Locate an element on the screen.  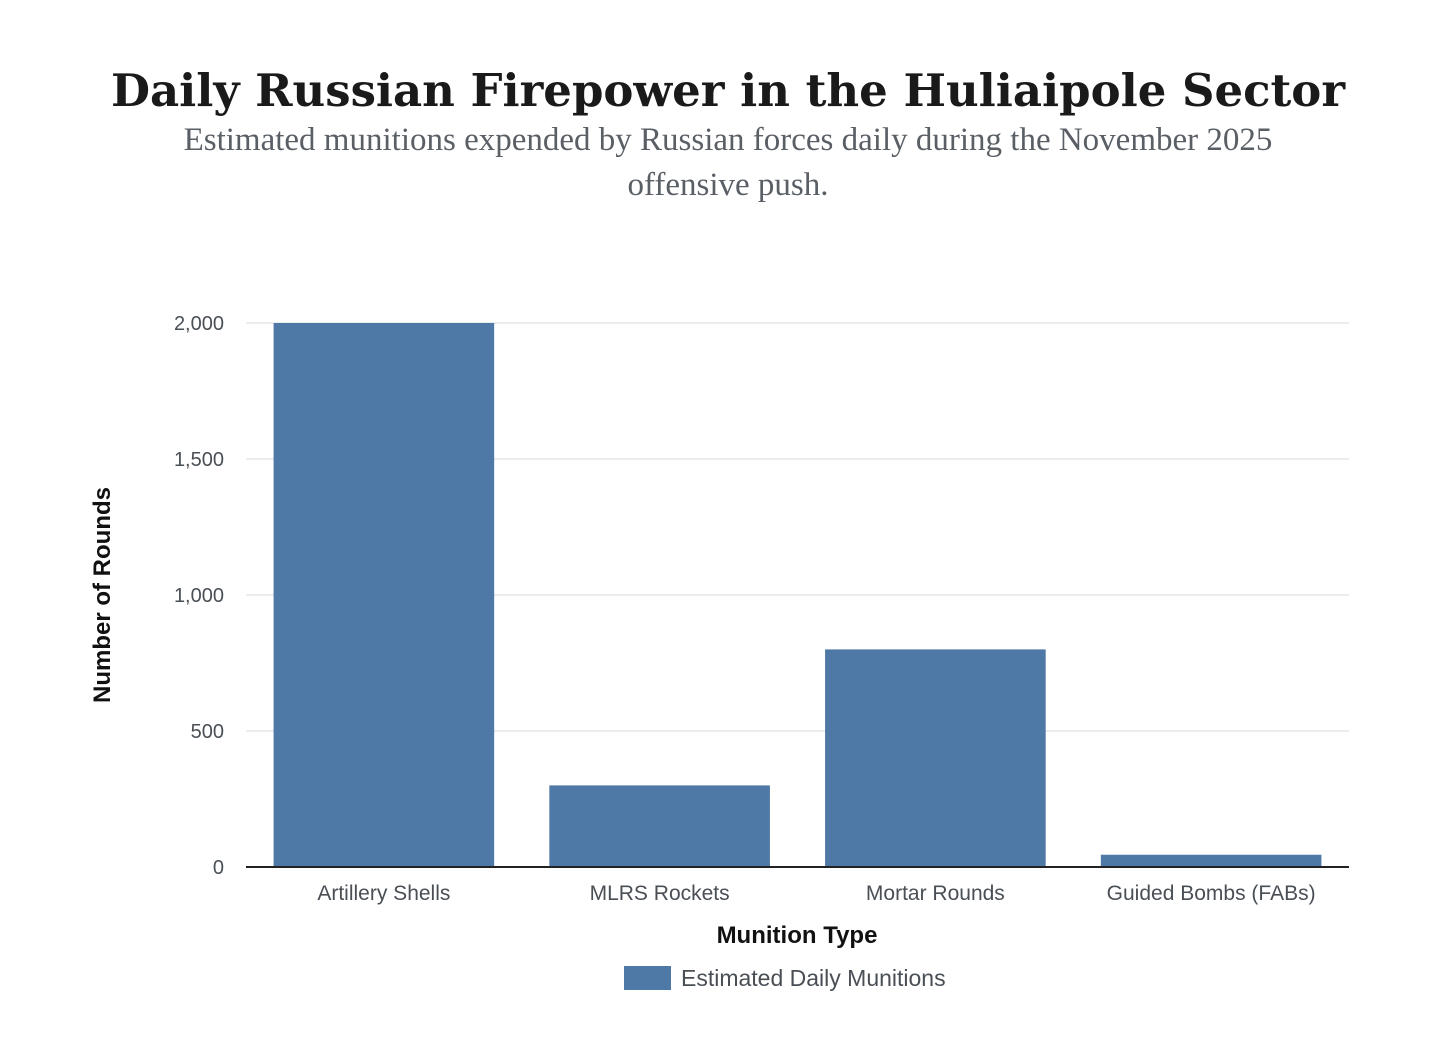
x-tick-label: MLRS Rockets is located at coordinates (660, 893).